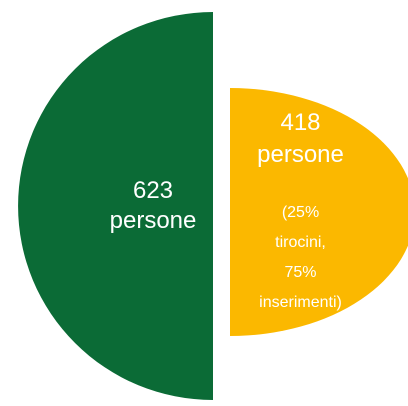  Describe the element at coordinates (300, 257) in the screenshot. I see `annotation: (25% tirocini, 75% inserimenti)` at that location.